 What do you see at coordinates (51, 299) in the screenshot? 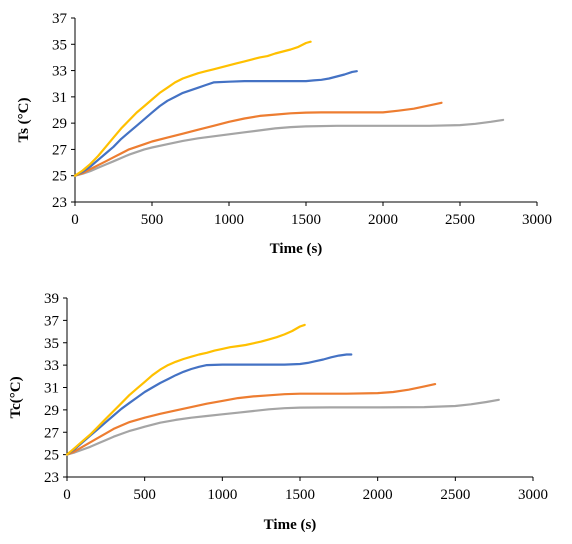
I see `y-tick-label: 39` at bounding box center [51, 299].